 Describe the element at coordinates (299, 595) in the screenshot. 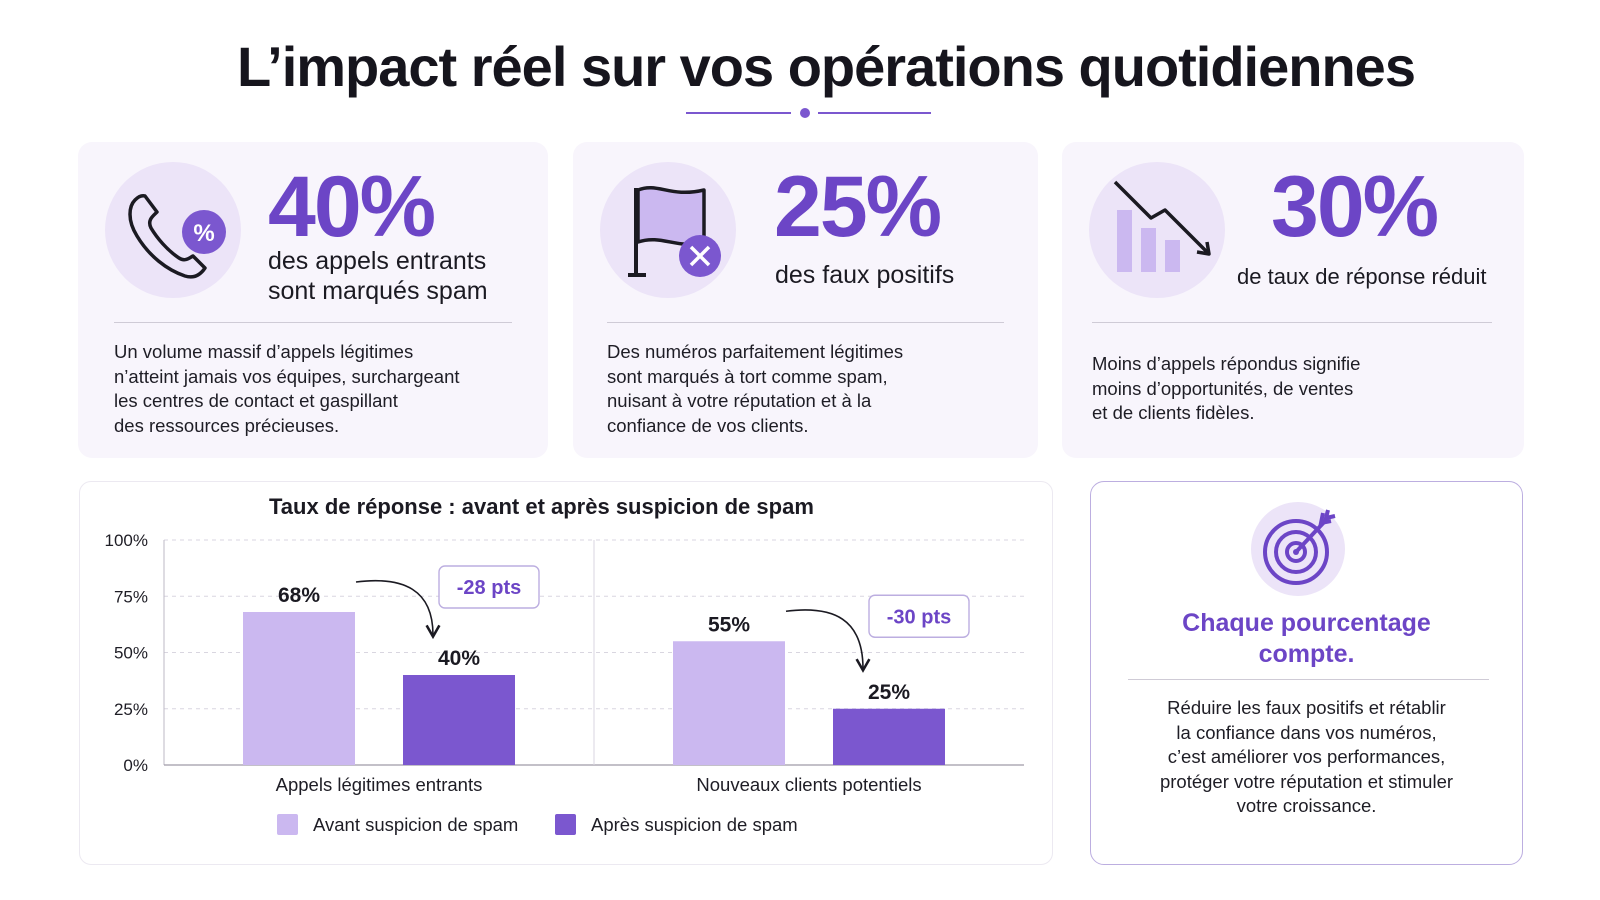

I see `data-label: 68%` at that location.